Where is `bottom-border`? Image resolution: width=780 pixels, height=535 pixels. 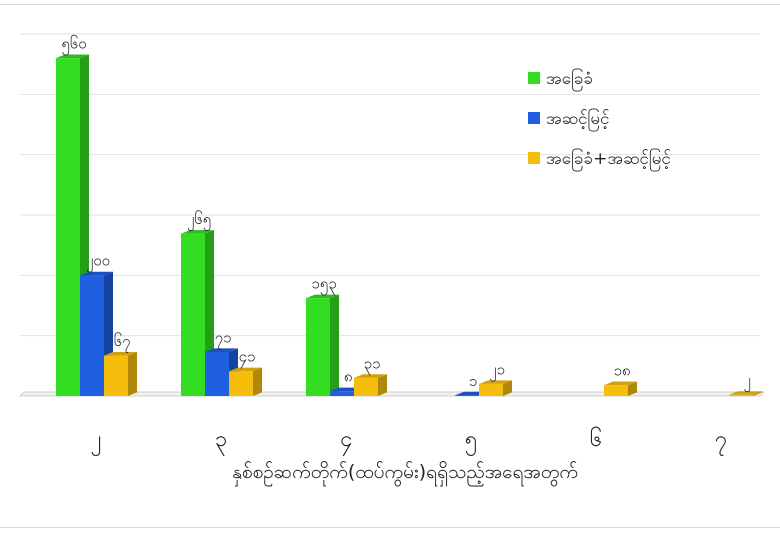 bottom-border is located at coordinates (390, 527).